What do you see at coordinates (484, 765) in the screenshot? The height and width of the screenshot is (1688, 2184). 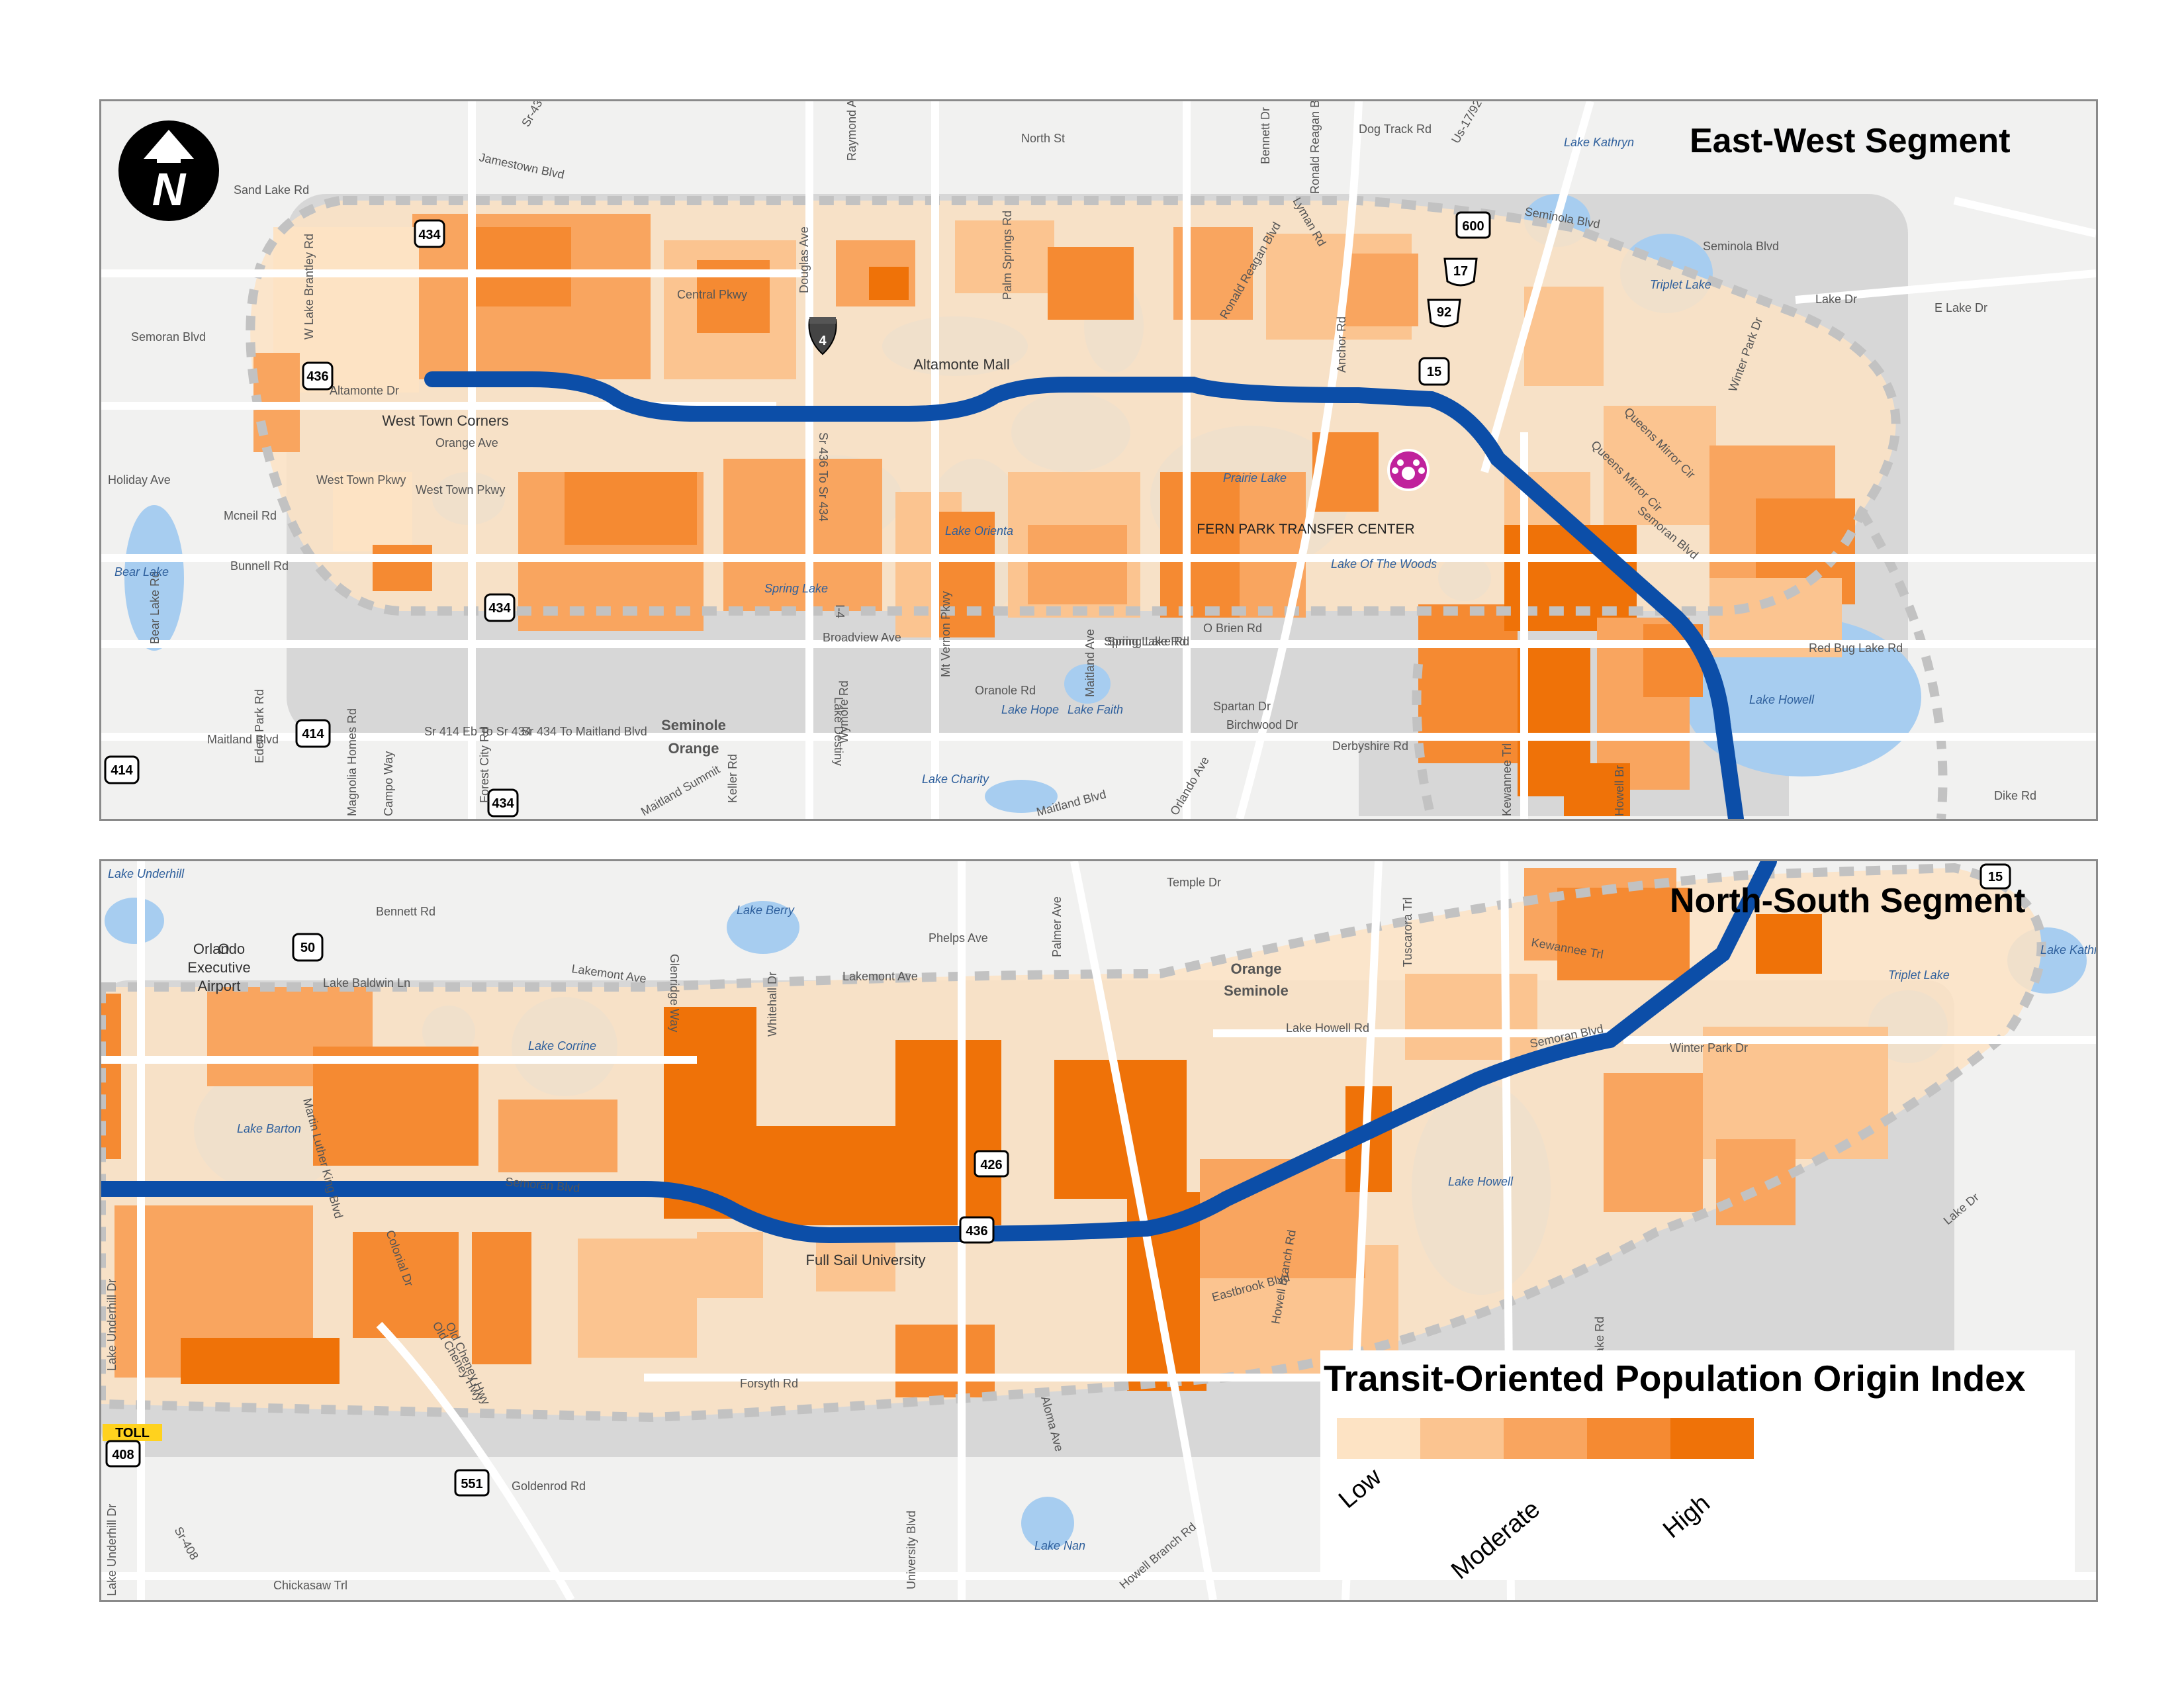 I see `svg-text: Forest City Rd` at bounding box center [484, 765].